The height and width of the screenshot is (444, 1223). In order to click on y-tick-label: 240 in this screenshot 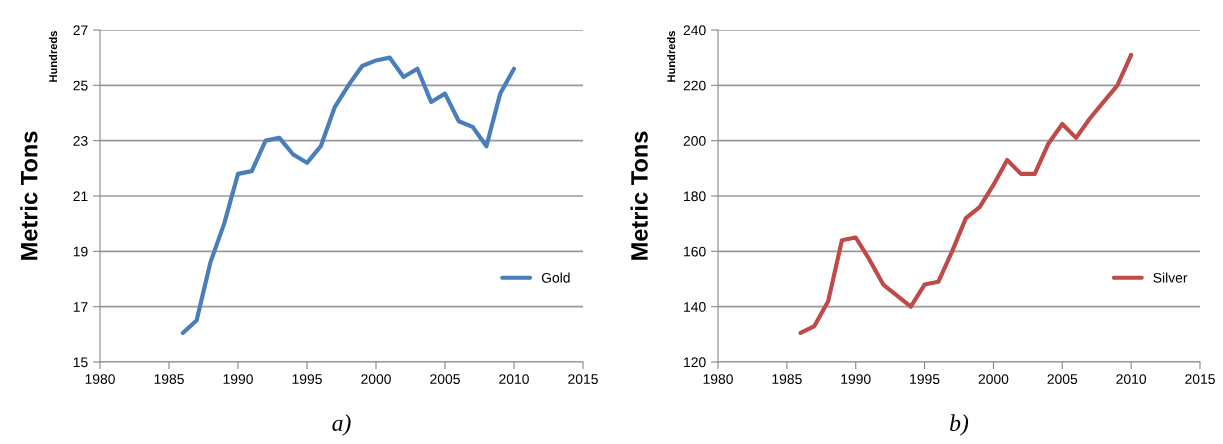, I will do `click(694, 30)`.